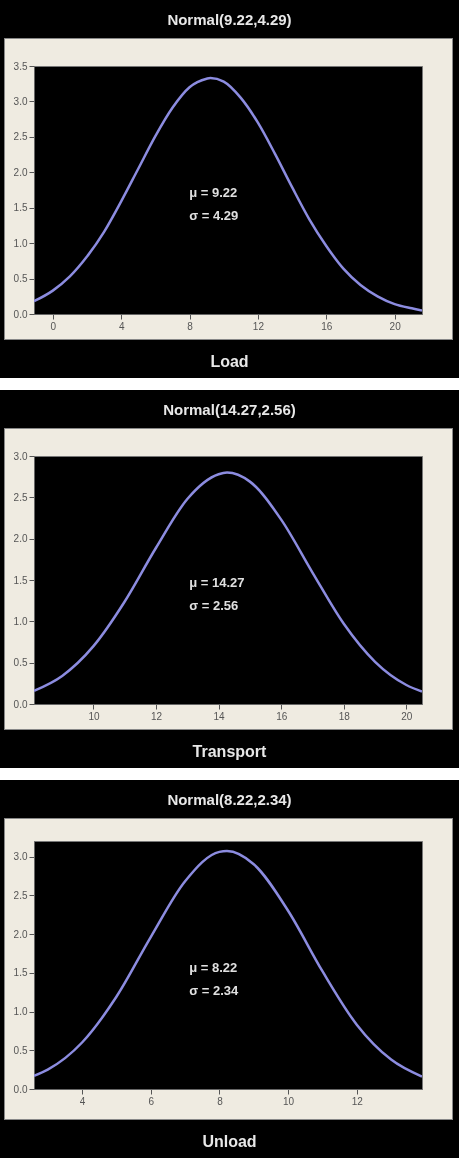 The image size is (467, 1170). Describe the element at coordinates (151, 1101) in the screenshot. I see `x-tick-label: 6` at that location.